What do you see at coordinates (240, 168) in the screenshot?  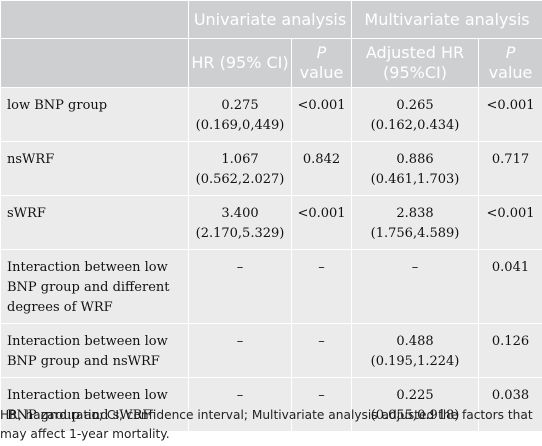 I see `univariate-hr-cell: 1.067 (0.562,2.027)` at bounding box center [240, 168].